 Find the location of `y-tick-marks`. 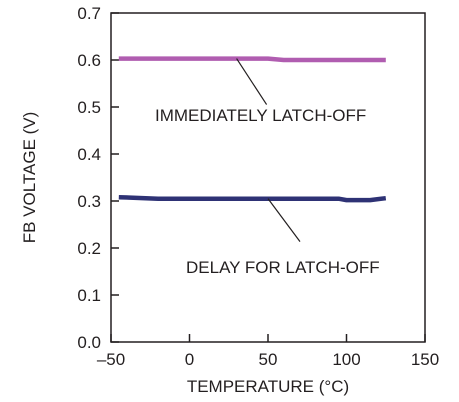

y-tick-marks is located at coordinates (115, 177).